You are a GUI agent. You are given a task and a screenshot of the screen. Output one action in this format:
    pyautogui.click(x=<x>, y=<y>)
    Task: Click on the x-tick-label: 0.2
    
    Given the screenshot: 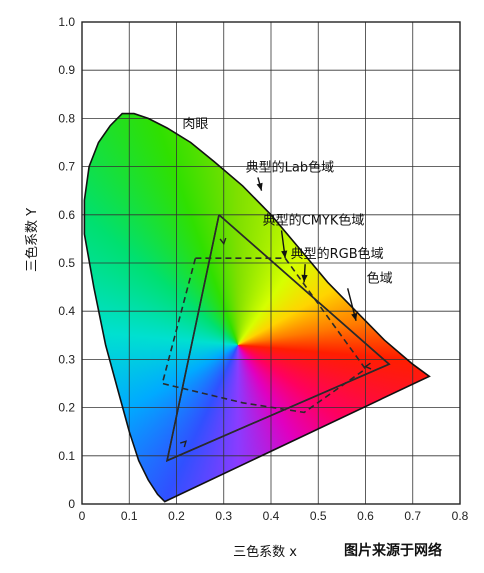 What is the action you would take?
    pyautogui.click(x=176, y=516)
    